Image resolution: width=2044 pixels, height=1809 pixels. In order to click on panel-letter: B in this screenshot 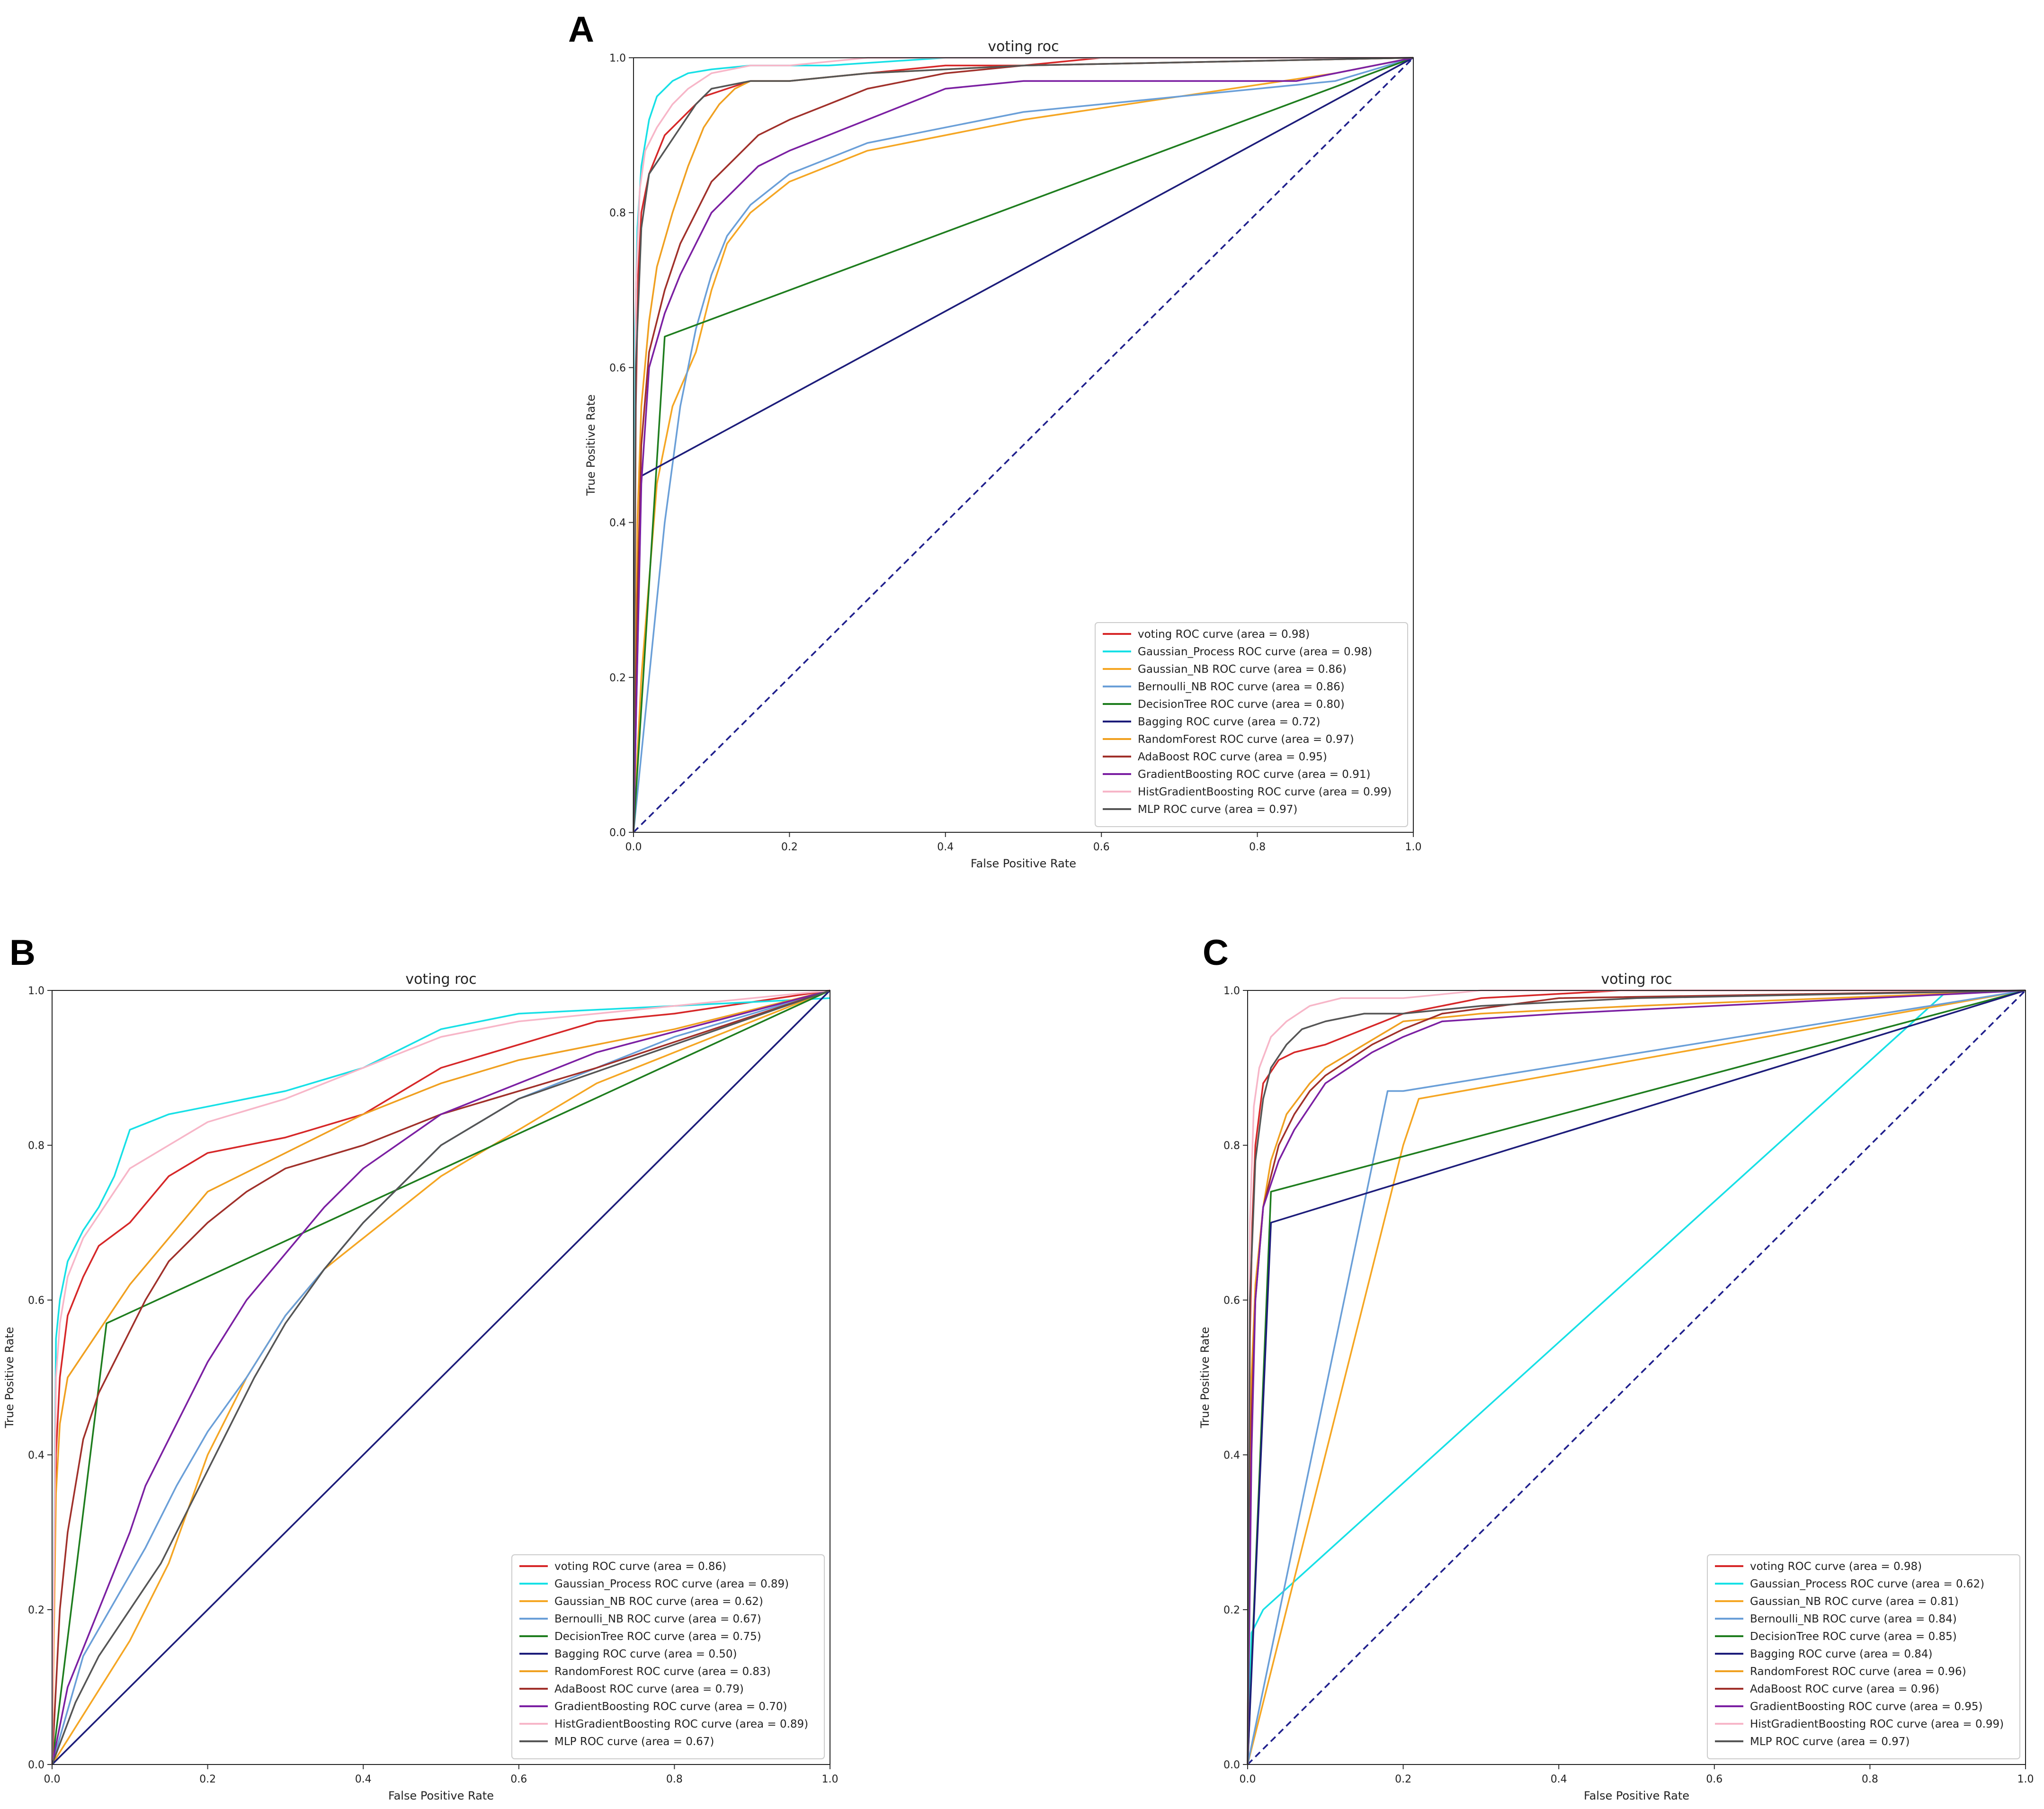, I will do `click(22, 953)`.